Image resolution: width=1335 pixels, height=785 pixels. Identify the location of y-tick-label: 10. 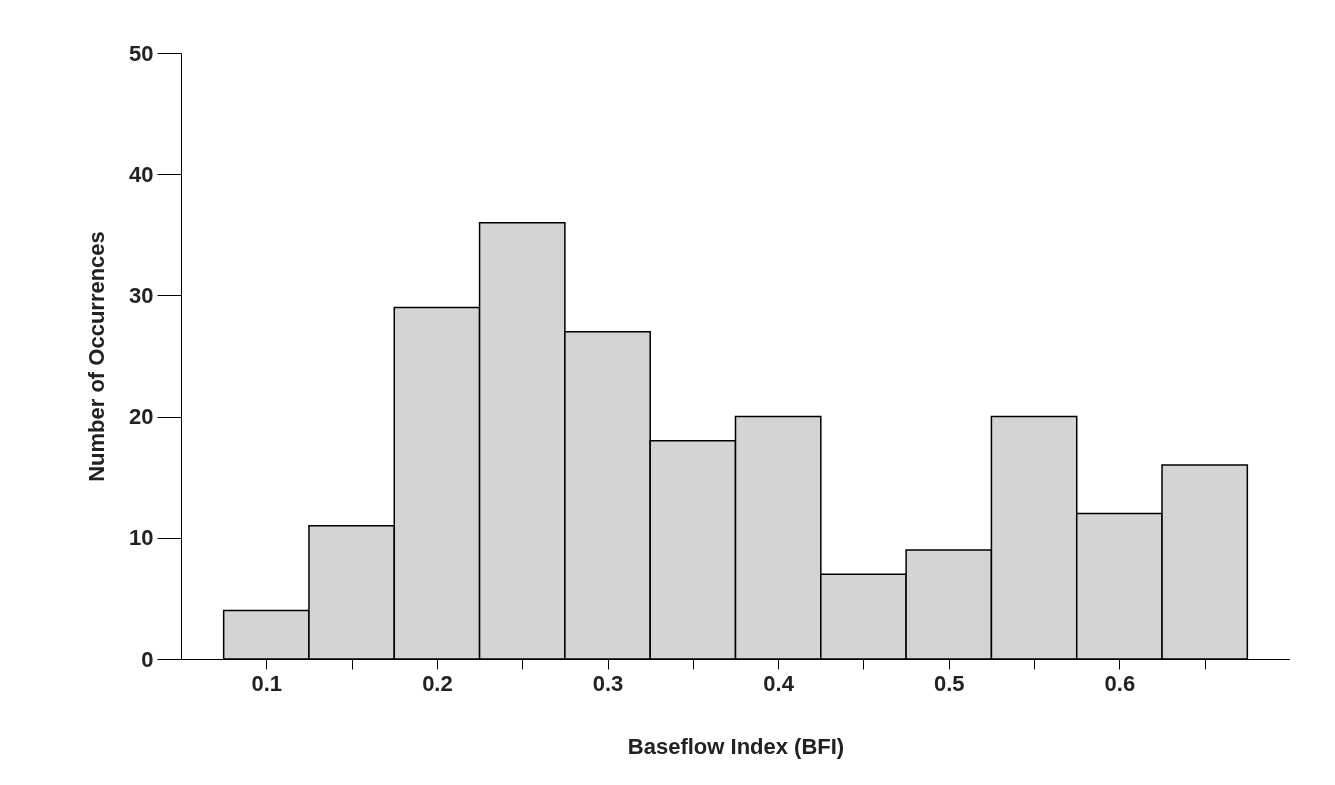
(141, 538).